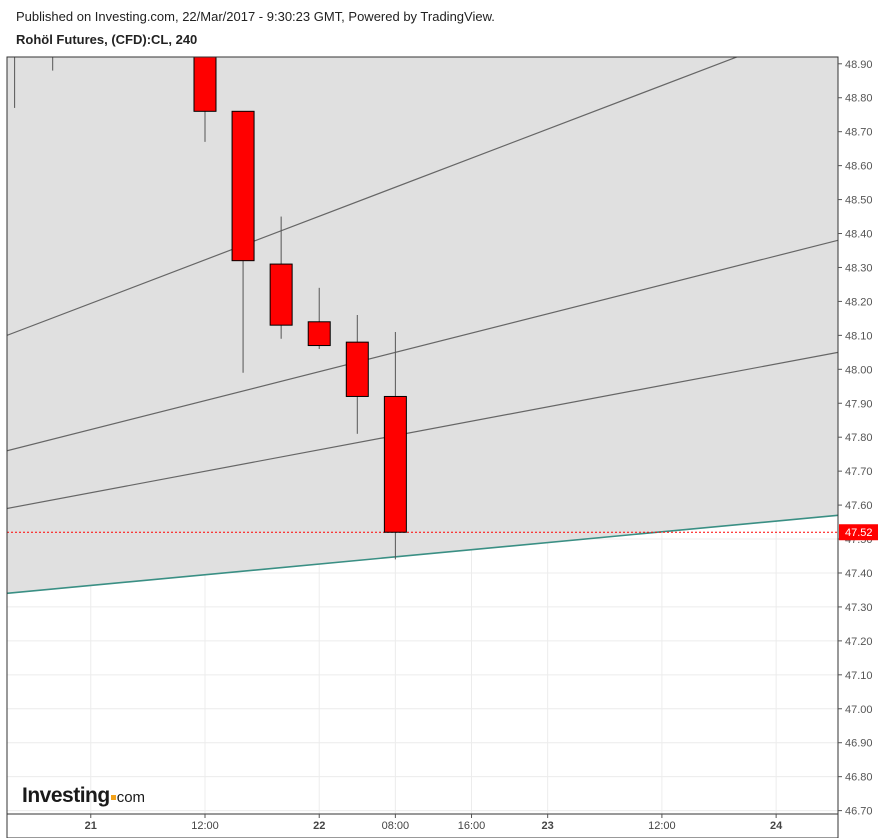 This screenshot has height=838, width=884. I want to click on y-tick-label: 47.40, so click(859, 574).